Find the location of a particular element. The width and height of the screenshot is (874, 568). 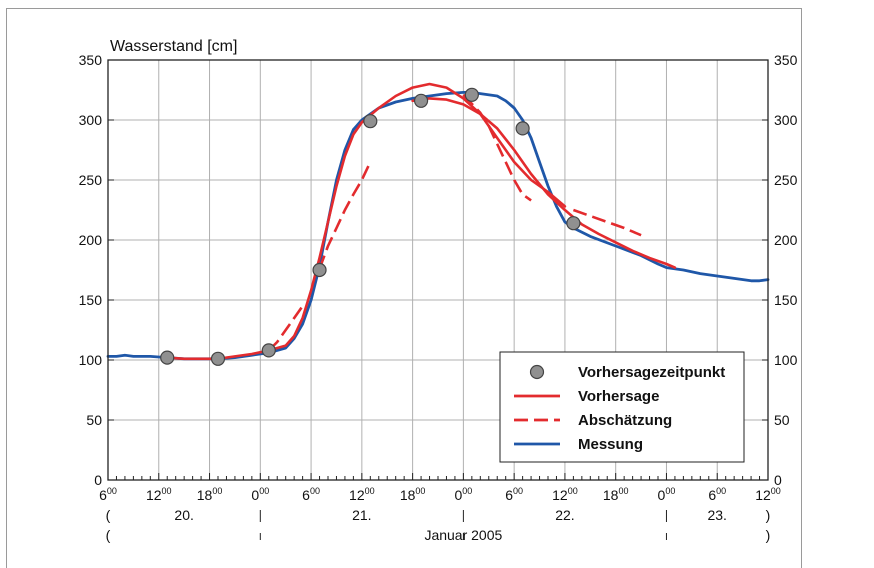

y-tick-label-left: 100 is located at coordinates (91, 360).